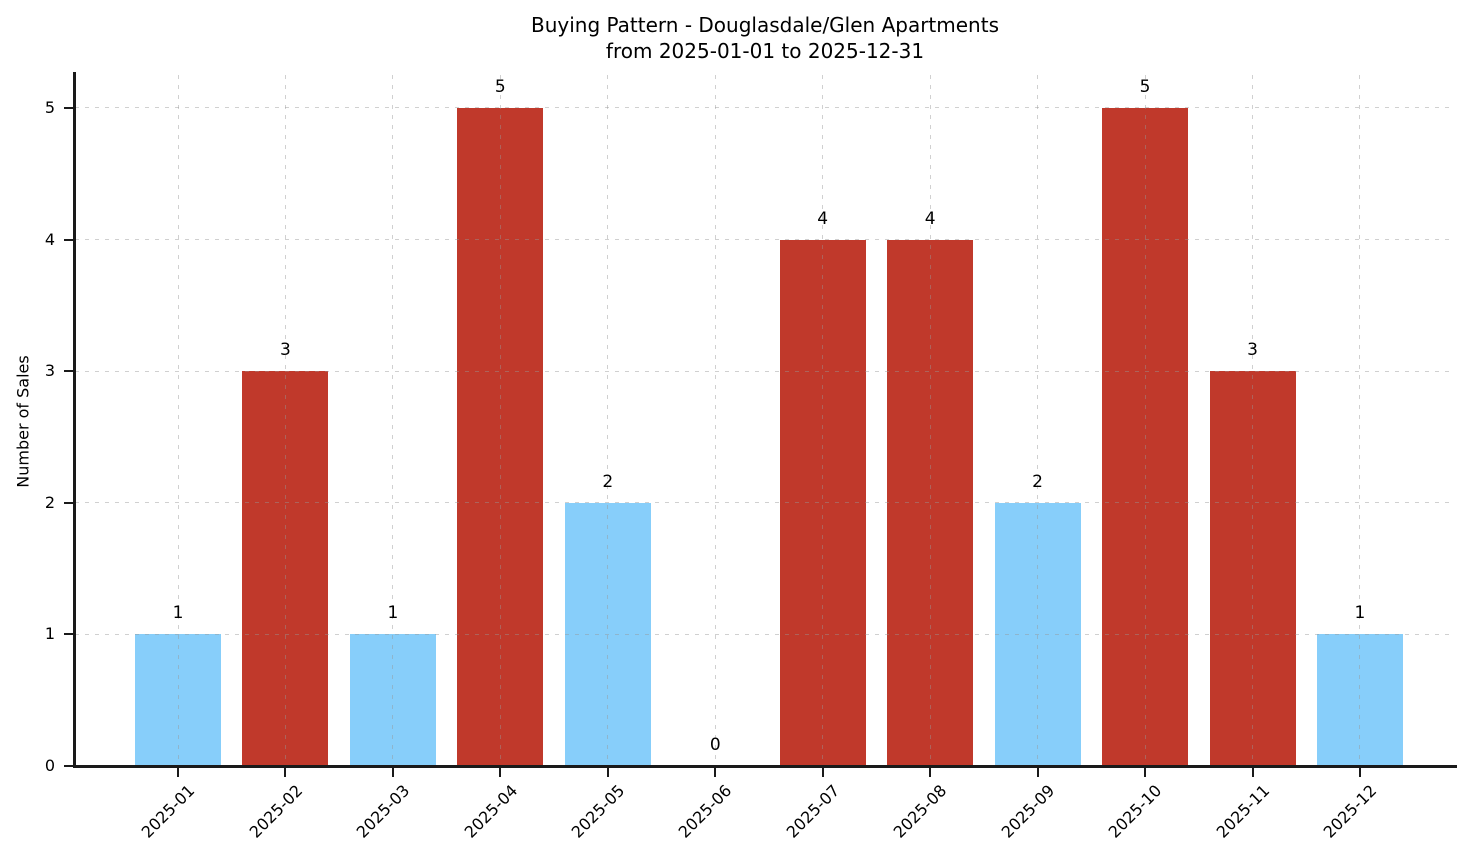  Describe the element at coordinates (23, 421) in the screenshot. I see `y-axis-title: Number of Sales` at that location.